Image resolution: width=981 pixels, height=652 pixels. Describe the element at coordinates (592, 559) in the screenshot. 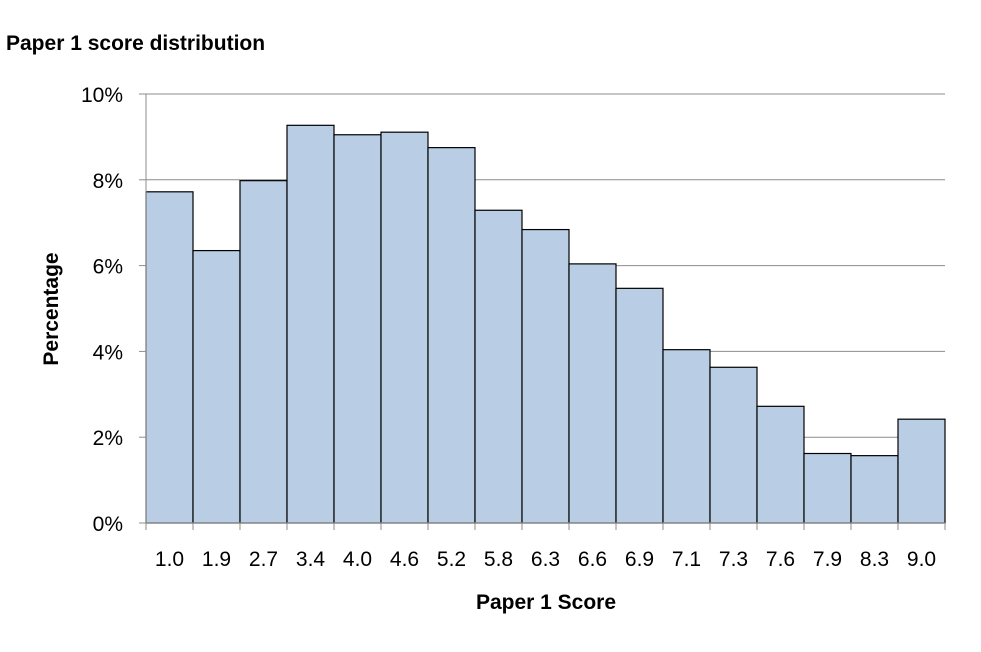

I see `x-tick-label: 6.6` at that location.